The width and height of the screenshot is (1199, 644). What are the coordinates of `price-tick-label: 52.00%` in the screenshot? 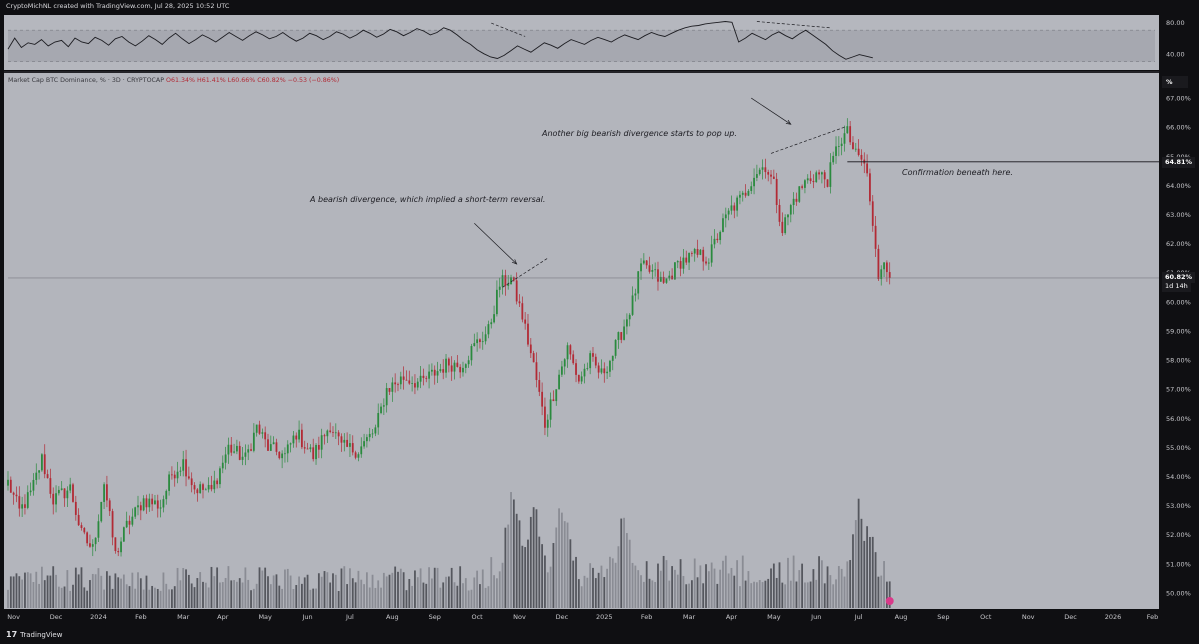 It's located at (1178, 535).